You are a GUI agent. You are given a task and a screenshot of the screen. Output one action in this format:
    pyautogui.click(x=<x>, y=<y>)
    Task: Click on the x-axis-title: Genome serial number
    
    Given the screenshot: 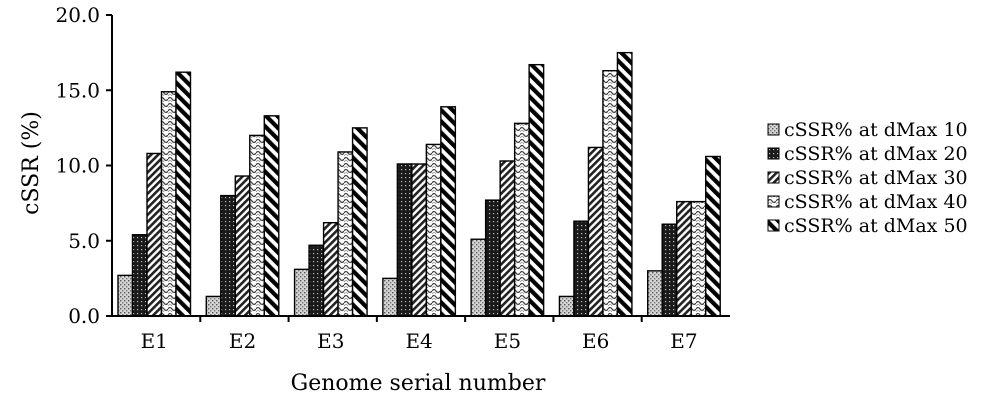 What is the action you would take?
    pyautogui.click(x=418, y=383)
    